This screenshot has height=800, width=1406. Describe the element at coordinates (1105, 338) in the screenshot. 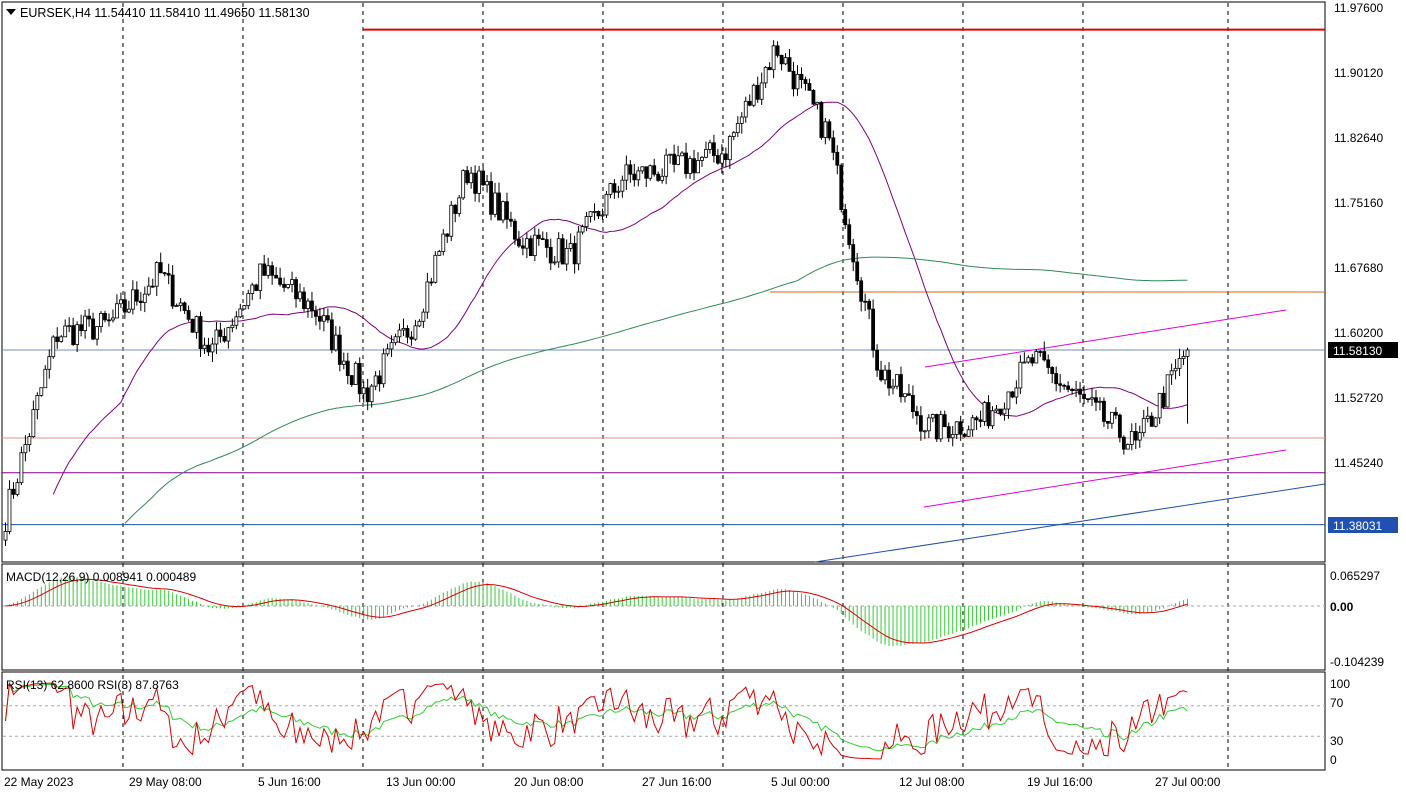

I see `channel-upper-line` at that location.